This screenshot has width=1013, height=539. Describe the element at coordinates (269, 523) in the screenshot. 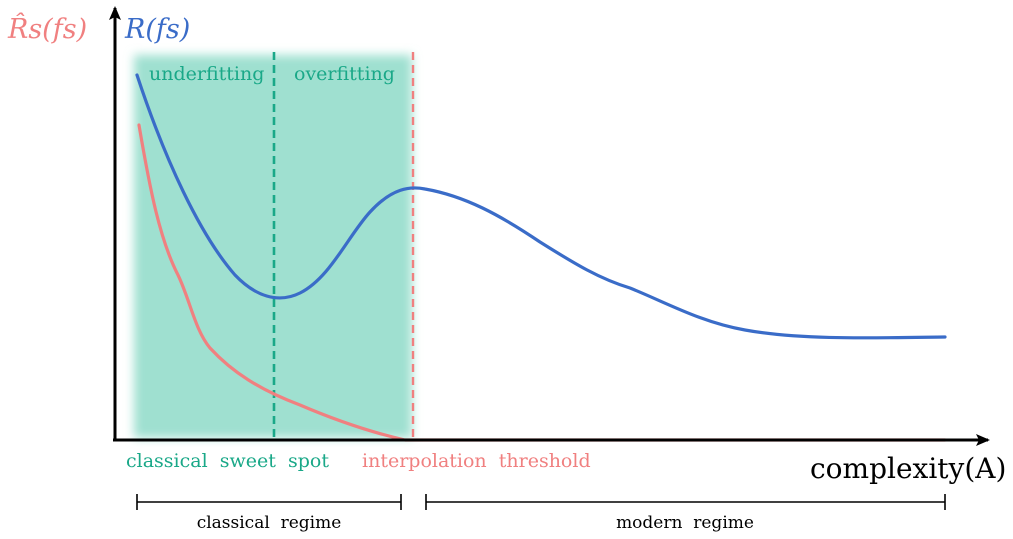

I see `classical-regime-label: classical regime` at that location.